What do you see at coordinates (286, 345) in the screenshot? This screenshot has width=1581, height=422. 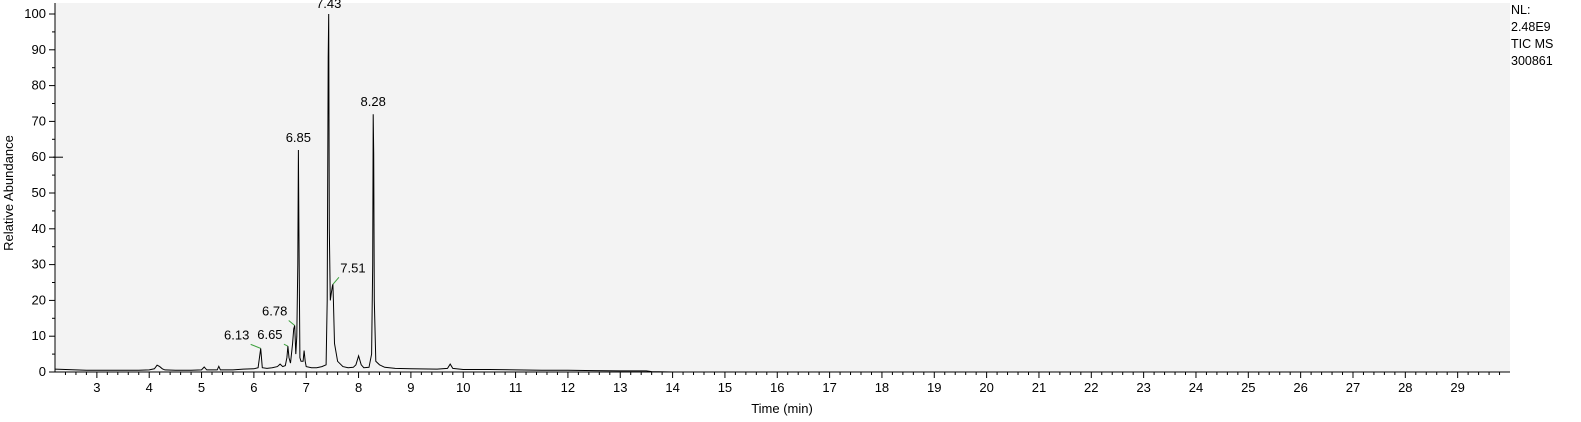 I see `peak-leader-6.65` at bounding box center [286, 345].